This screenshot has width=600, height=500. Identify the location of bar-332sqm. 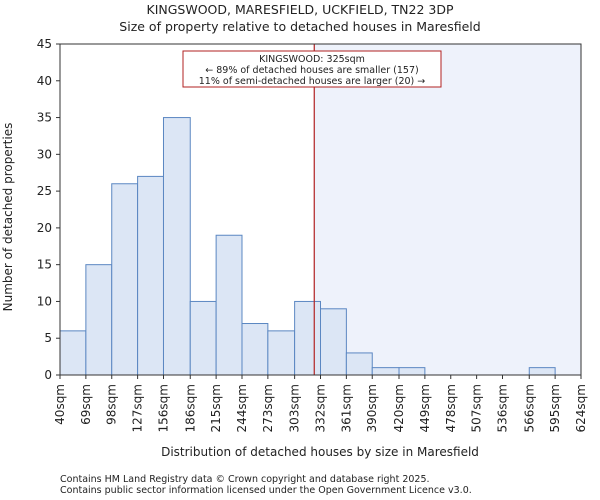
(333, 342).